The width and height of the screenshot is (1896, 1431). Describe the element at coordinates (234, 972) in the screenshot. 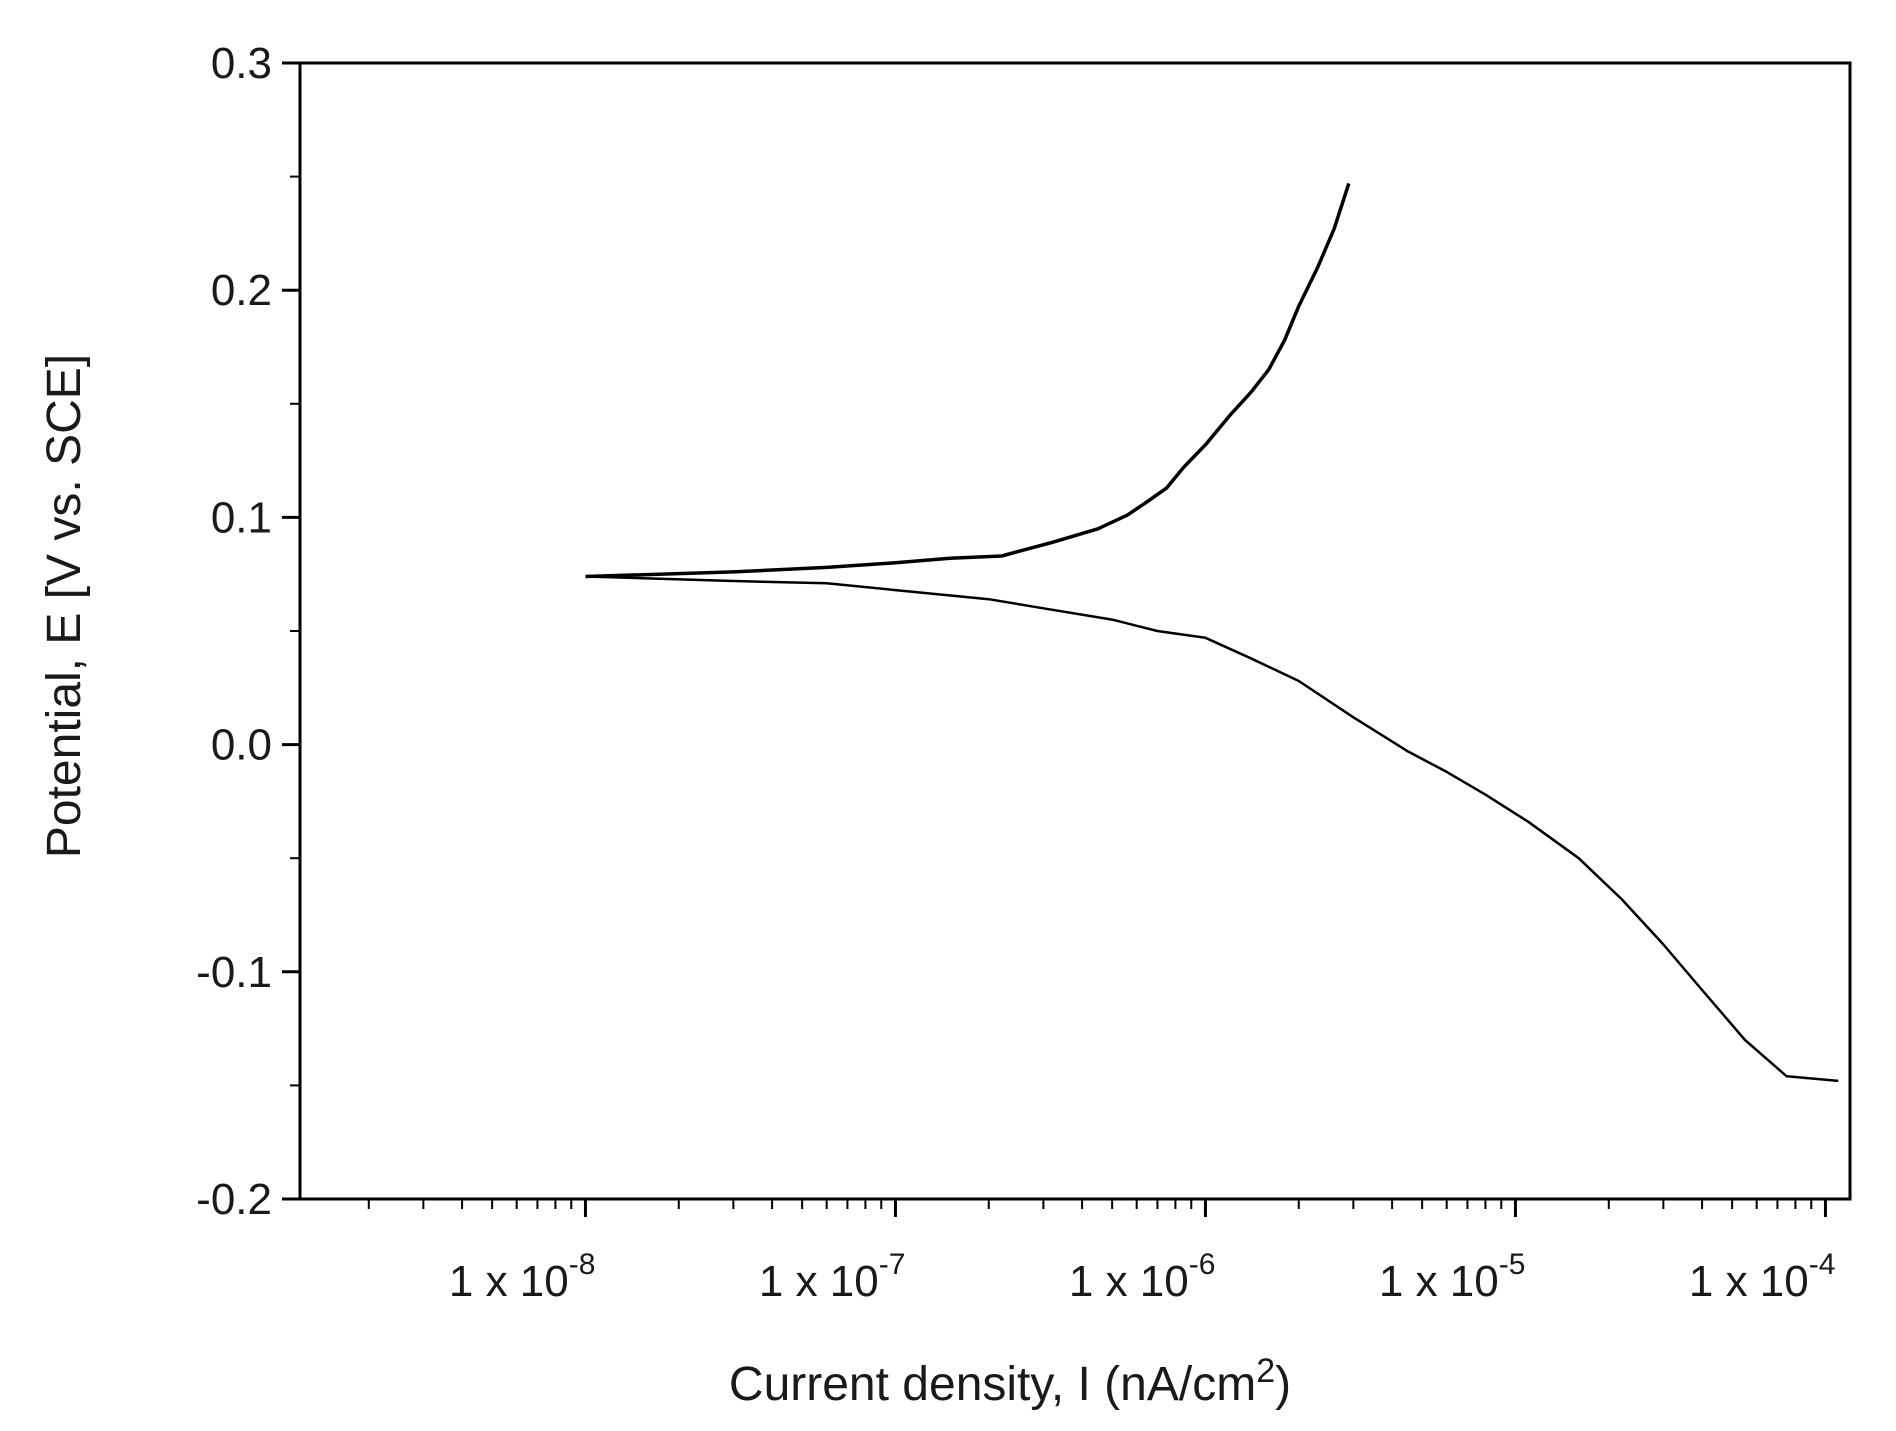

I see `y-tick-label: -0.1` at that location.